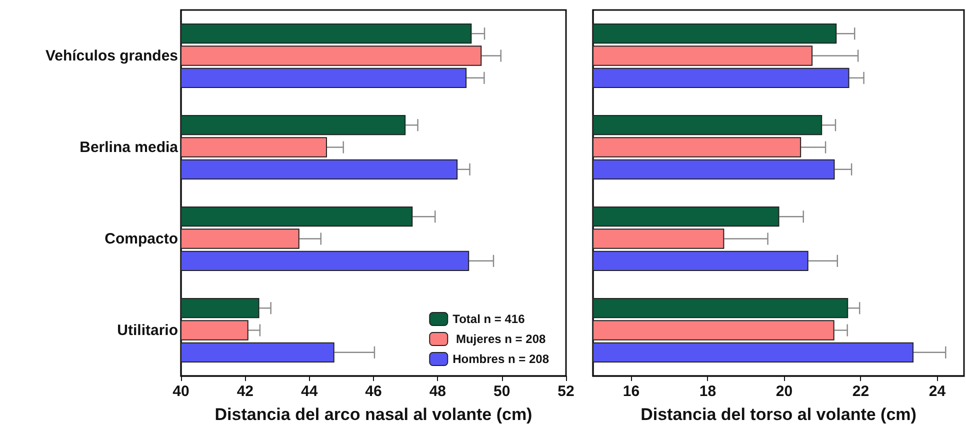  What do you see at coordinates (373, 391) in the screenshot?
I see `x-tick-label: 46` at bounding box center [373, 391].